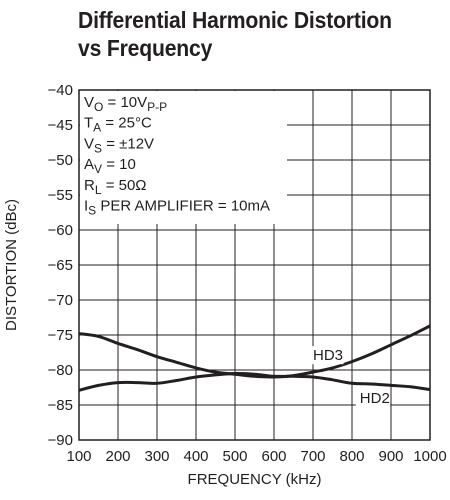 The image size is (450, 500). Describe the element at coordinates (60, 265) in the screenshot. I see `y-tick-label: −65` at that location.